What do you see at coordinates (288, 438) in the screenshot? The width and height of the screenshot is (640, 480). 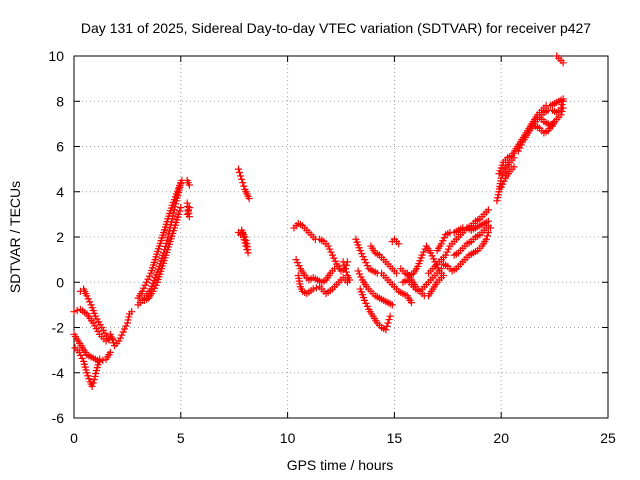 I see `x-tick-label: 10` at bounding box center [288, 438].